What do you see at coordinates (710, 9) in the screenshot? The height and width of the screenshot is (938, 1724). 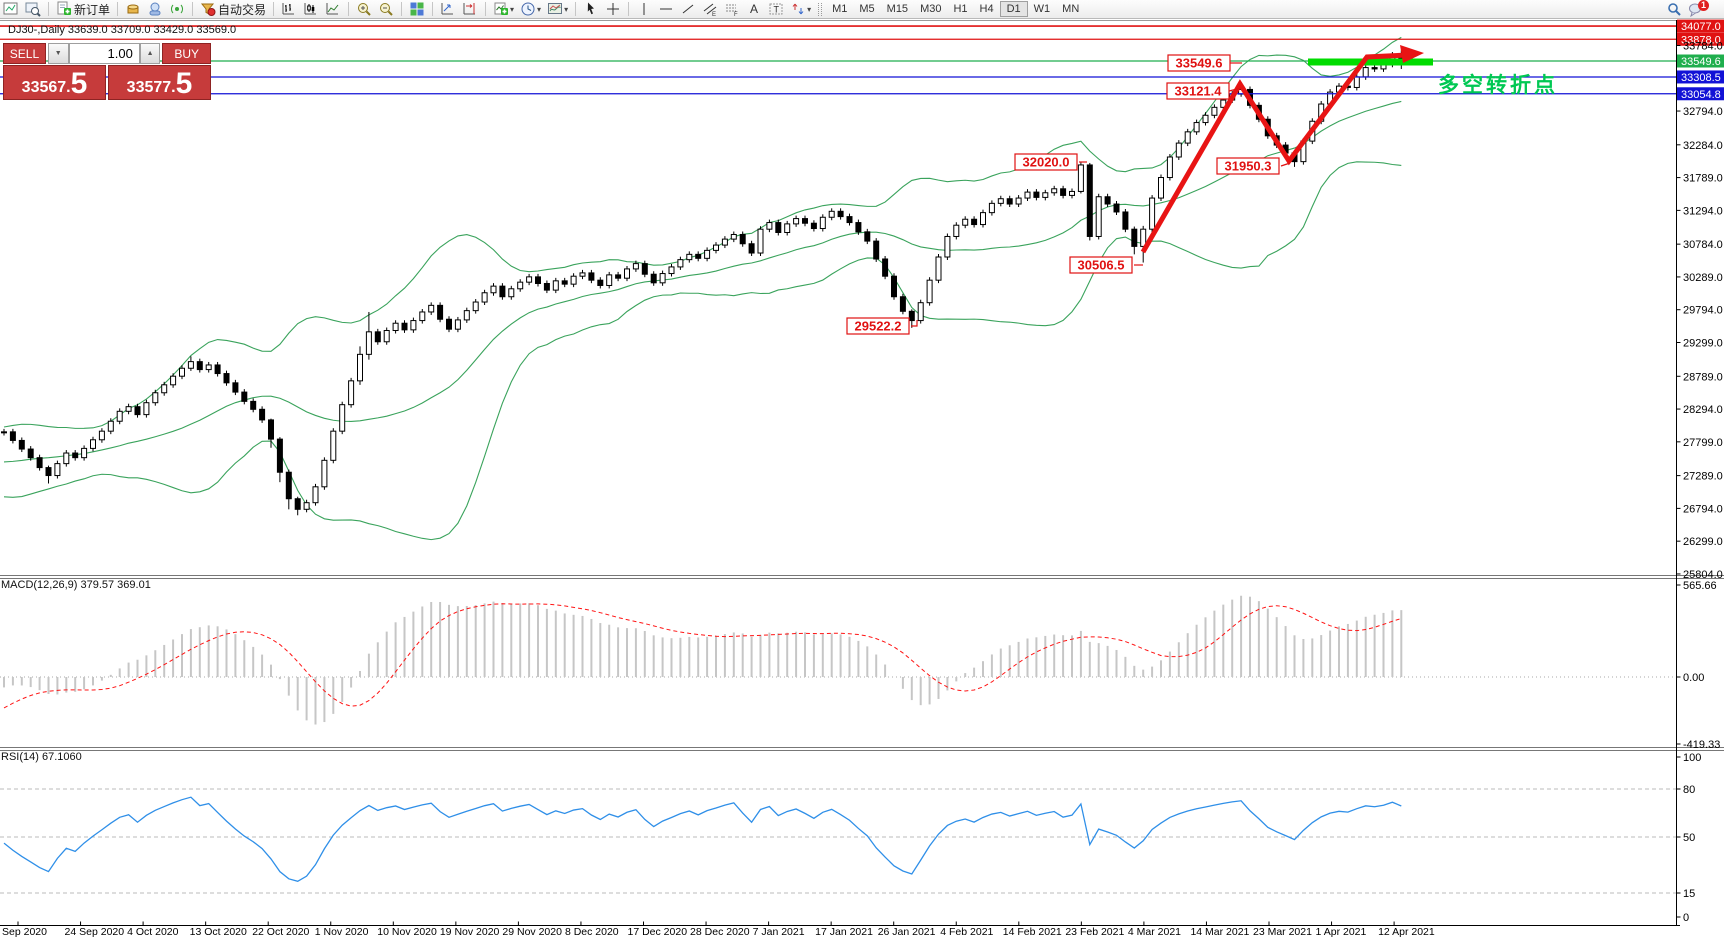 I see `channel-button: E` at bounding box center [710, 9].